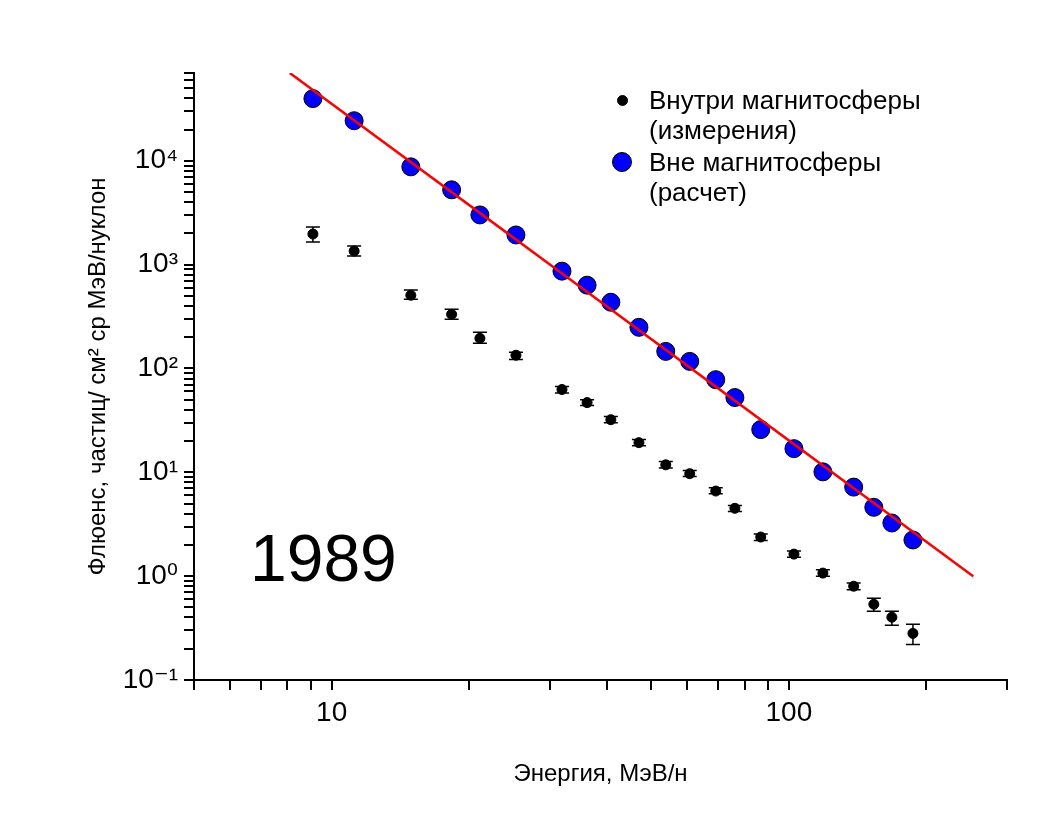 This screenshot has height=839, width=1059. Describe the element at coordinates (323, 558) in the screenshot. I see `annotation: 1989` at that location.